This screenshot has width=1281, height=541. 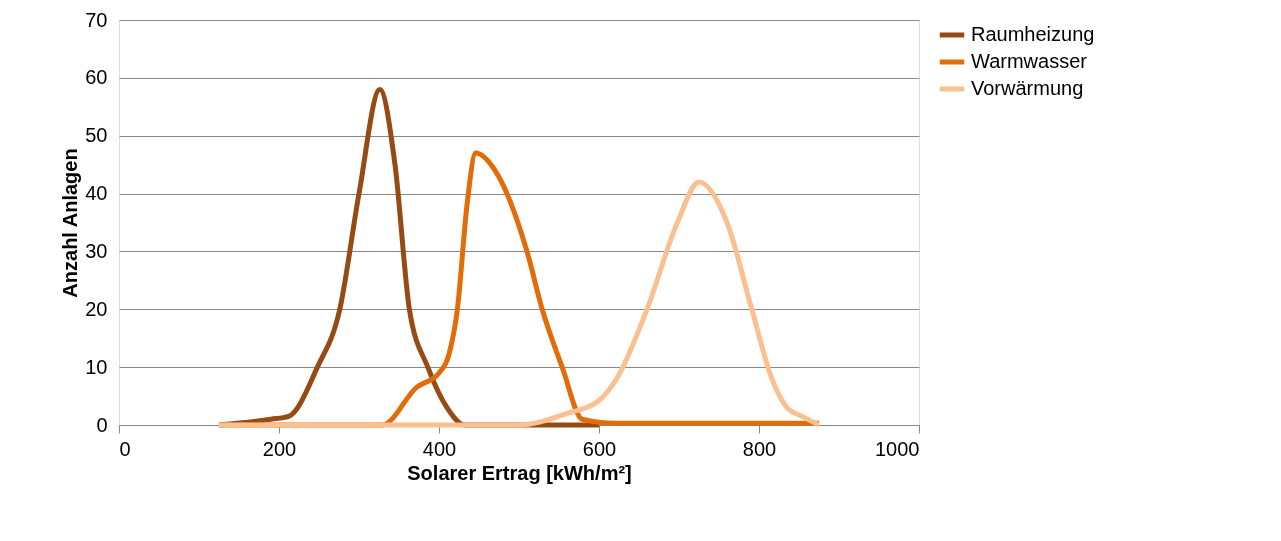 What do you see at coordinates (96, 250) in the screenshot?
I see `y-tick-label: 30` at bounding box center [96, 250].